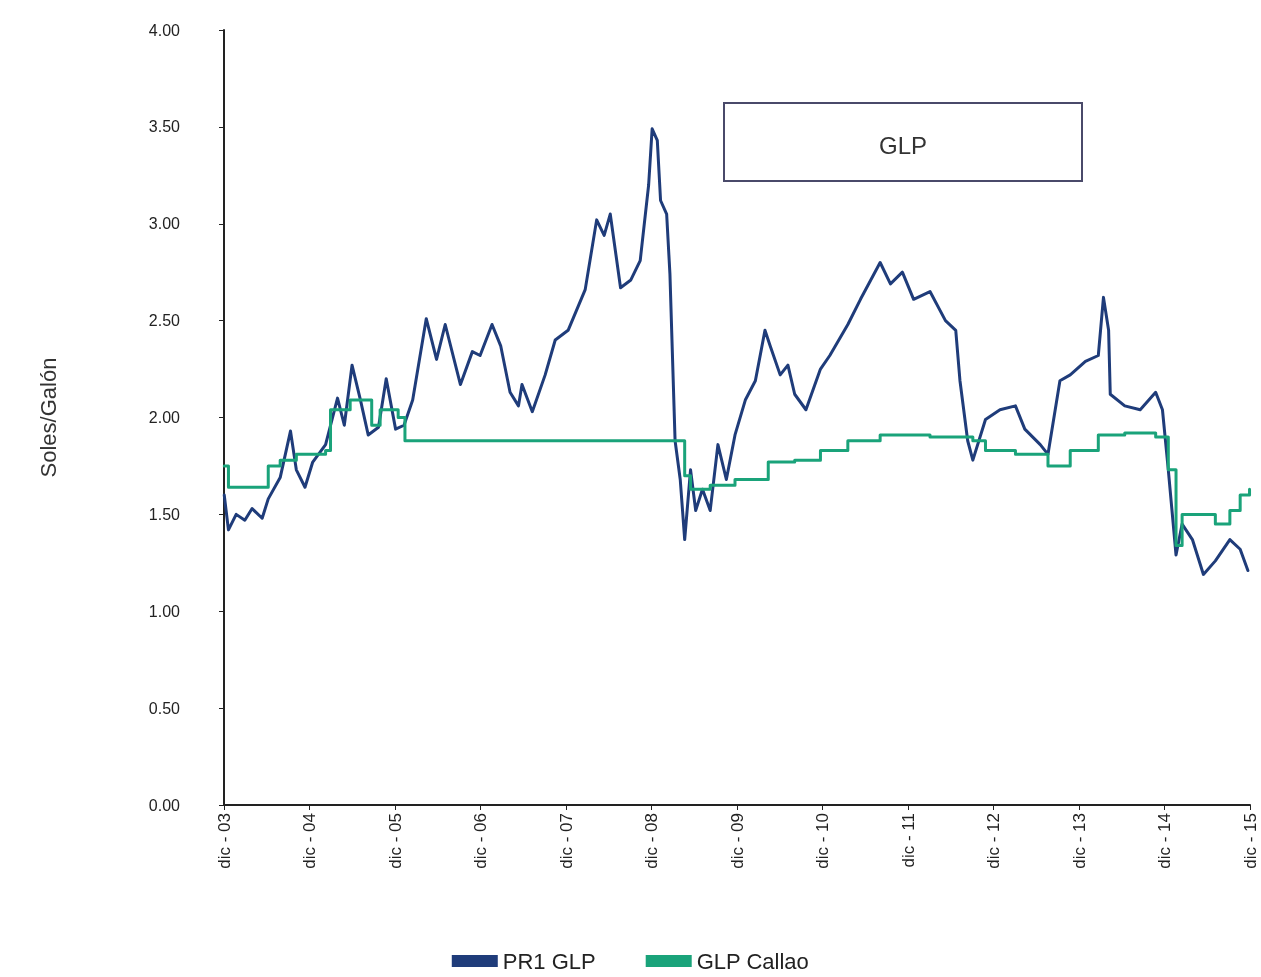 This screenshot has width=1261, height=977. Describe the element at coordinates (1079, 841) in the screenshot. I see `x-tick-label: dic - 13` at that location.